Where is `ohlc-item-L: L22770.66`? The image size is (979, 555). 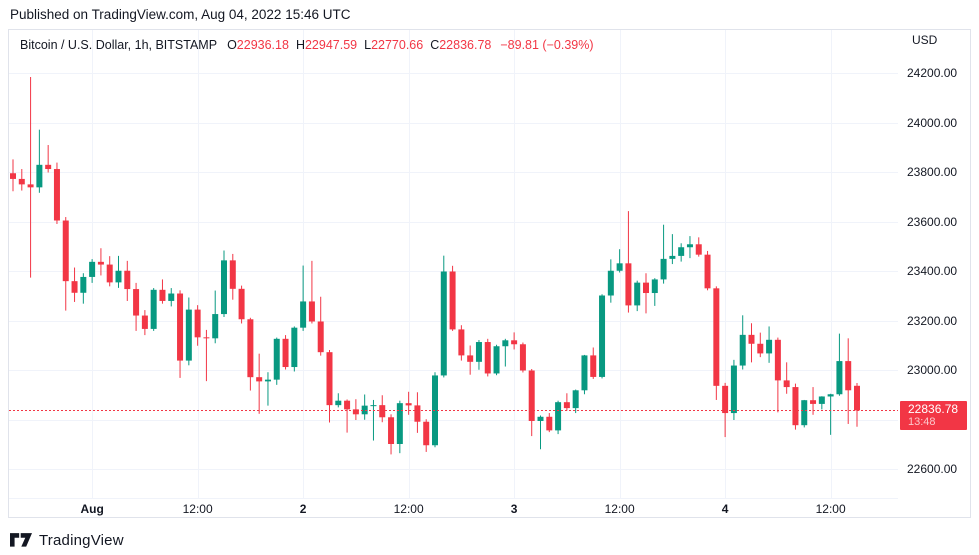 ohlc-item-L: L22770.66 is located at coordinates (394, 45).